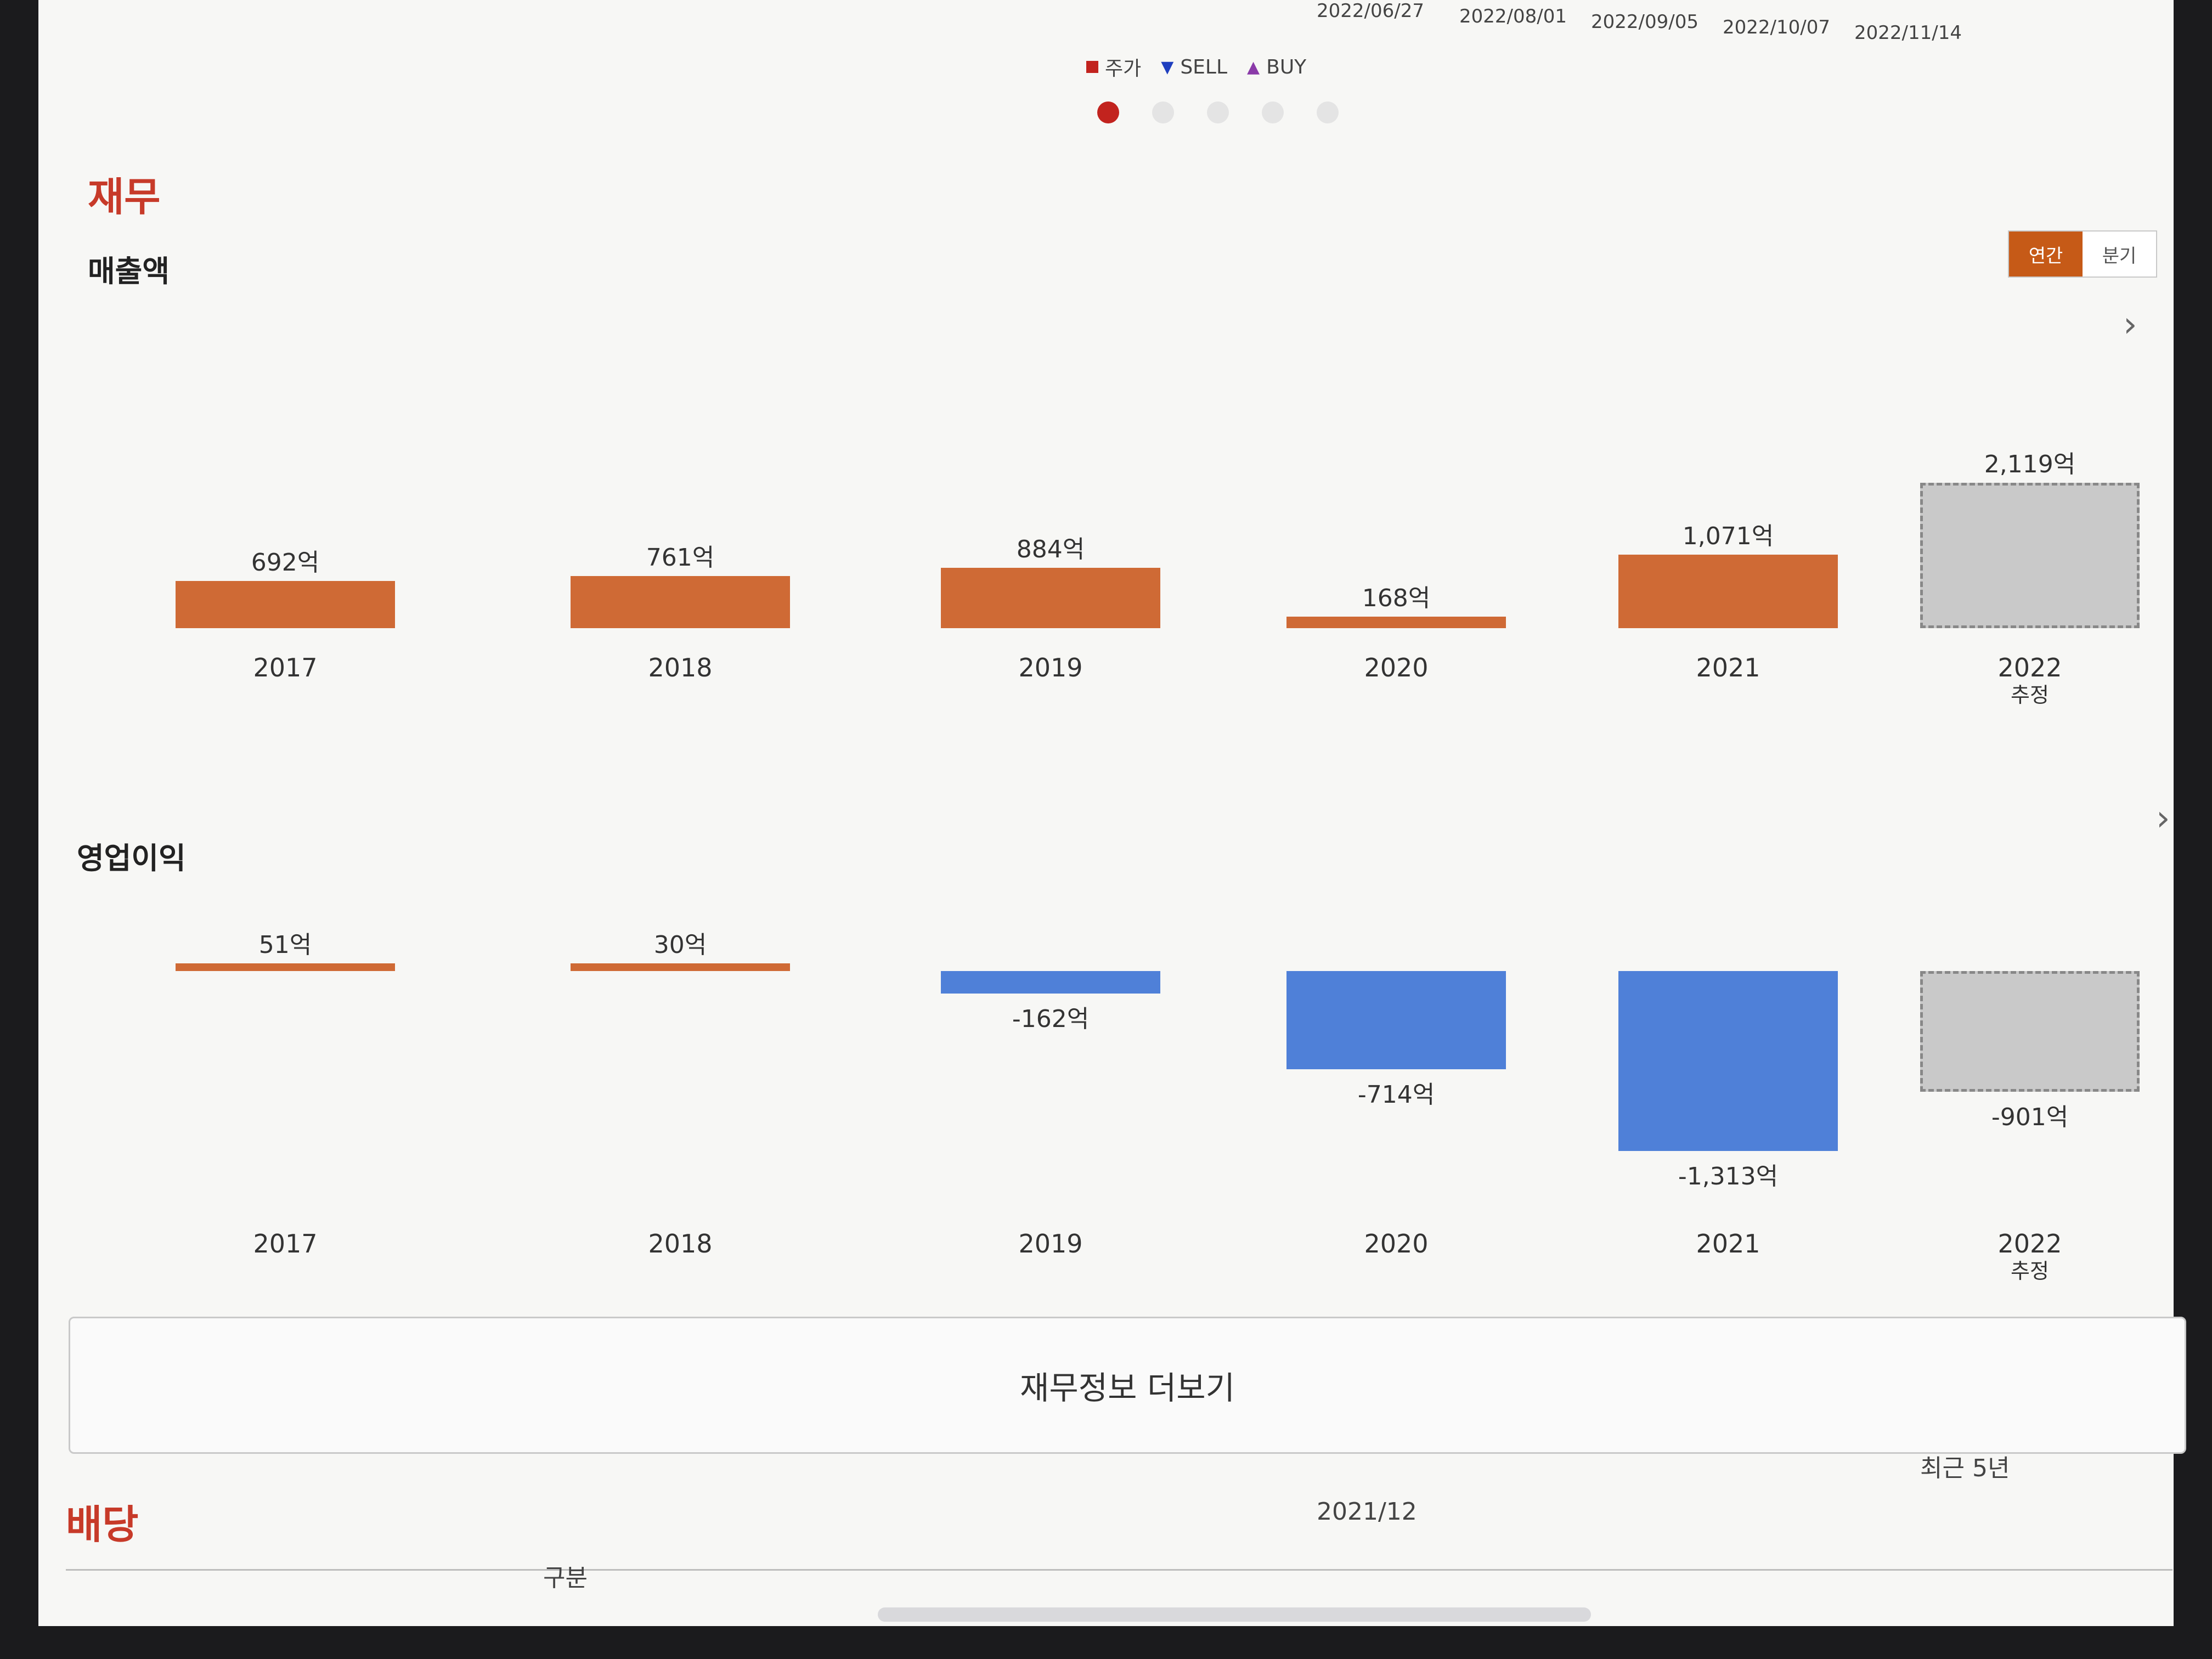 The width and height of the screenshot is (2212, 1659). Describe the element at coordinates (2030, 465) in the screenshot. I see `revenue-chart-value-label: 2,119억` at that location.